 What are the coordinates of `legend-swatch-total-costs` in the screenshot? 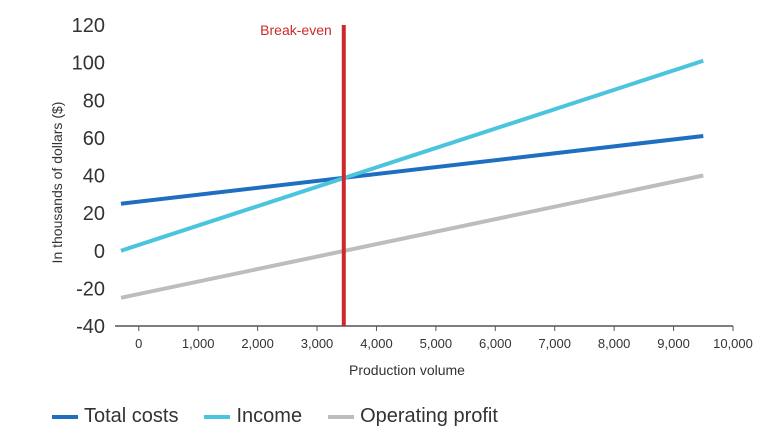 It's located at (65, 416).